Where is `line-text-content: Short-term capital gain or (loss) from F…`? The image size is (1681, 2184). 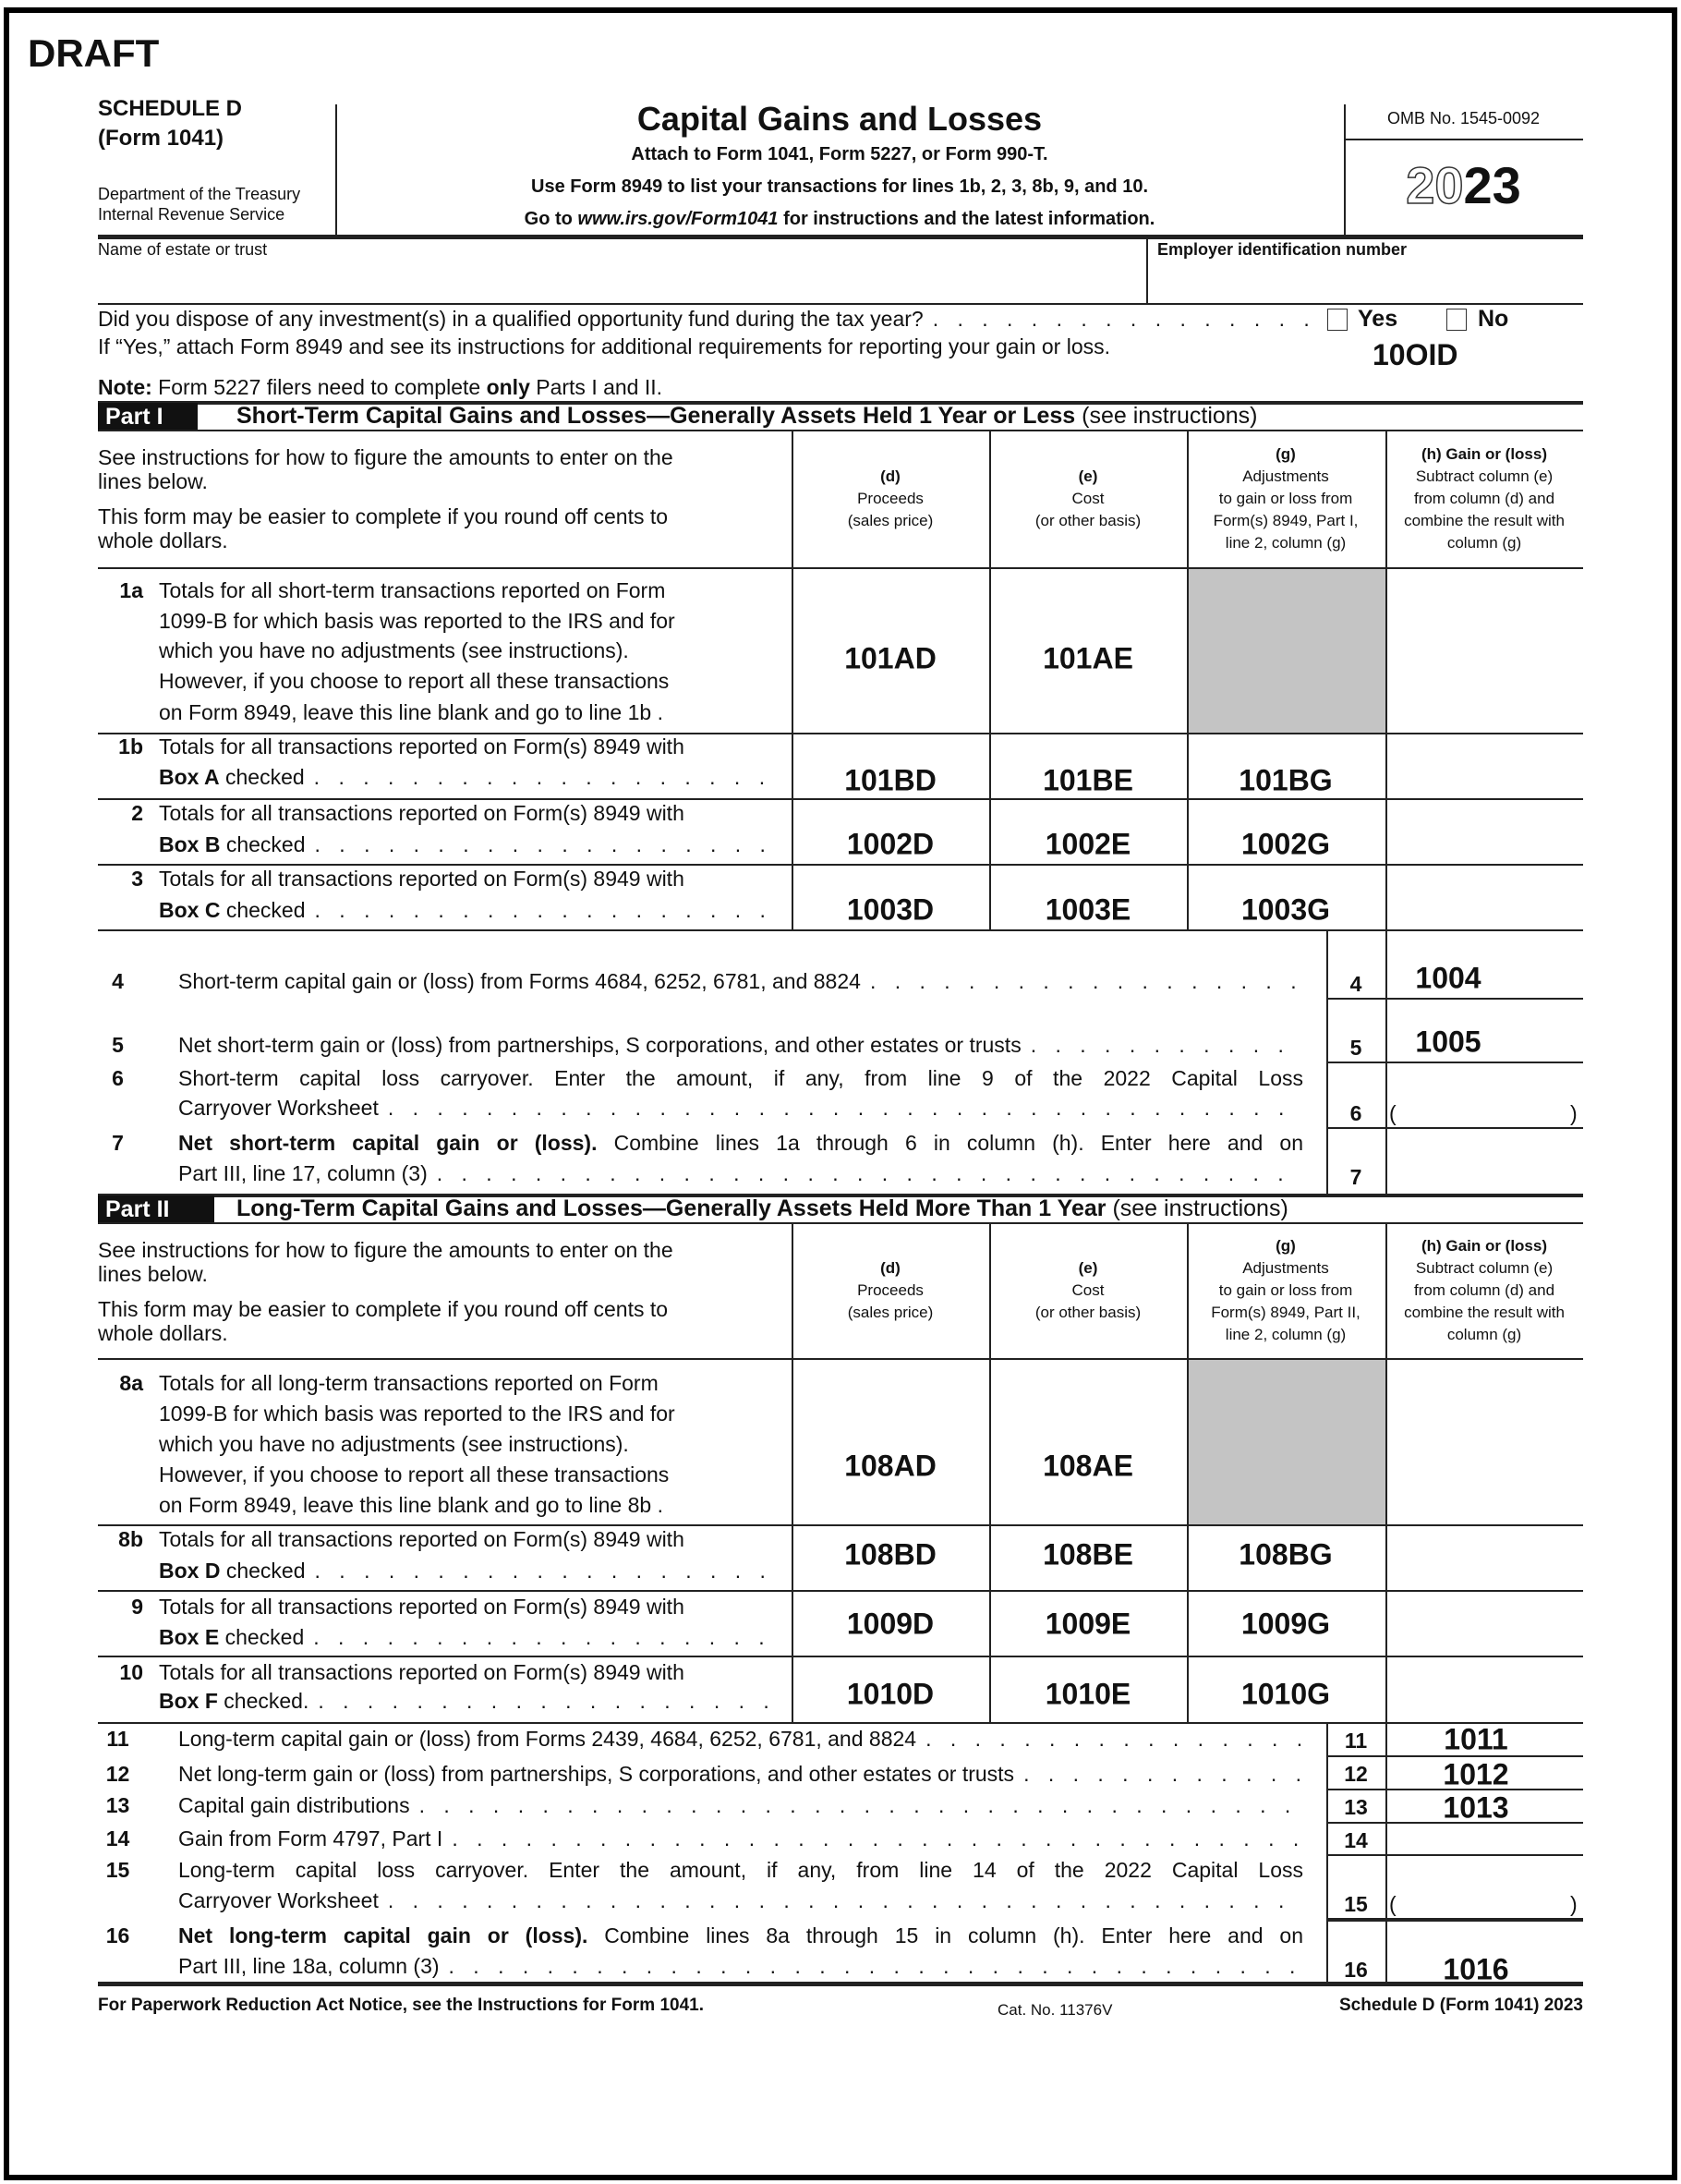
line-text-content: Short-term capital gain or (loss) from F… is located at coordinates (520, 981).